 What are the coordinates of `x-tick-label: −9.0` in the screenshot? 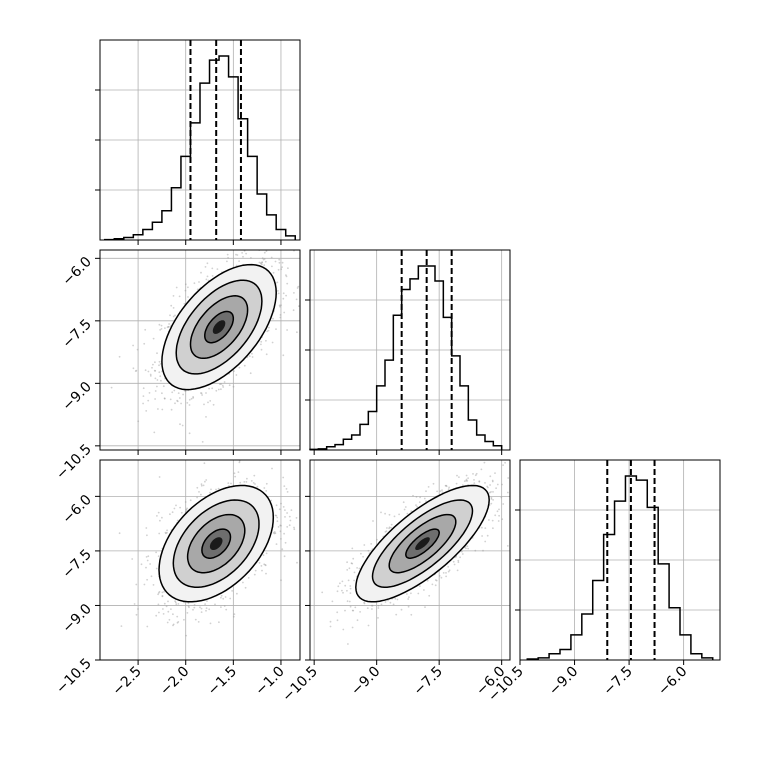 It's located at (563, 681).